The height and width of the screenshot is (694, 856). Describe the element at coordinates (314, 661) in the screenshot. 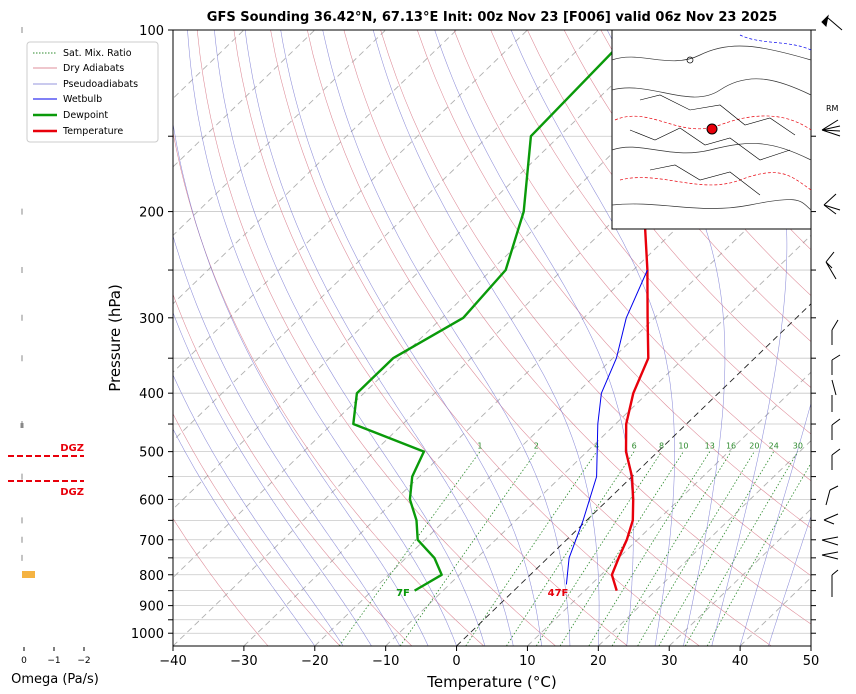

I see `x-tick-label: −20` at that location.